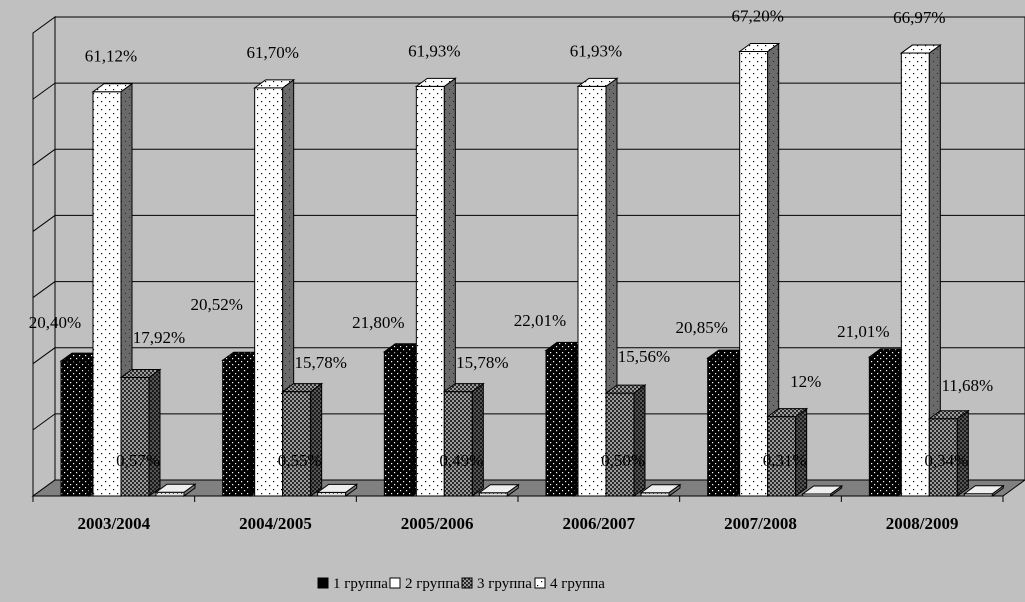  Describe the element at coordinates (159, 337) in the screenshot. I see `data-label: 17,92%` at that location.